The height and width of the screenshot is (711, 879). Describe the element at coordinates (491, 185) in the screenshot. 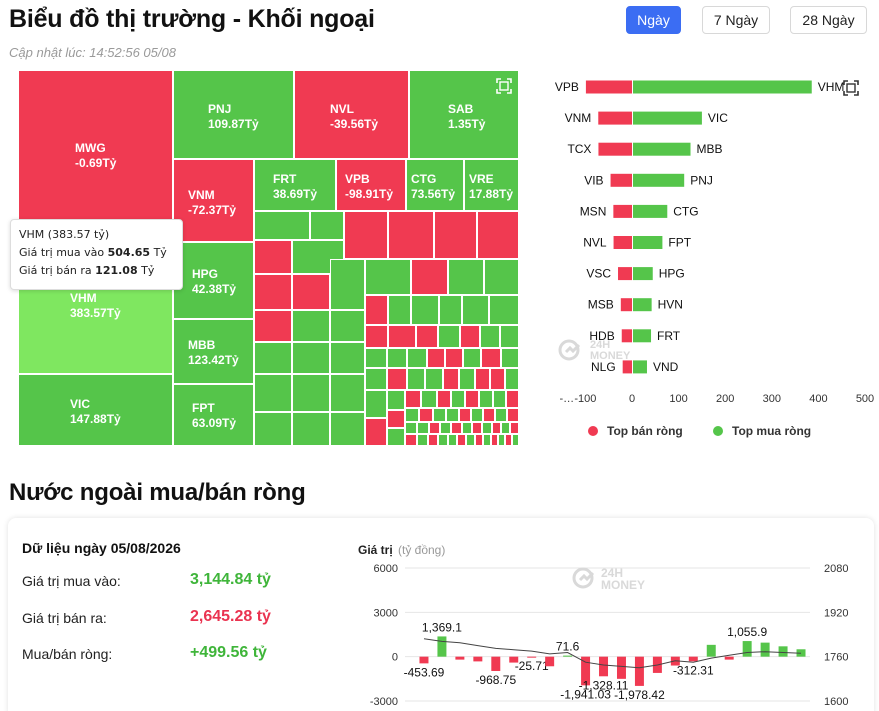

I see `tile-vre: VRE 17.88Tỷ` at that location.